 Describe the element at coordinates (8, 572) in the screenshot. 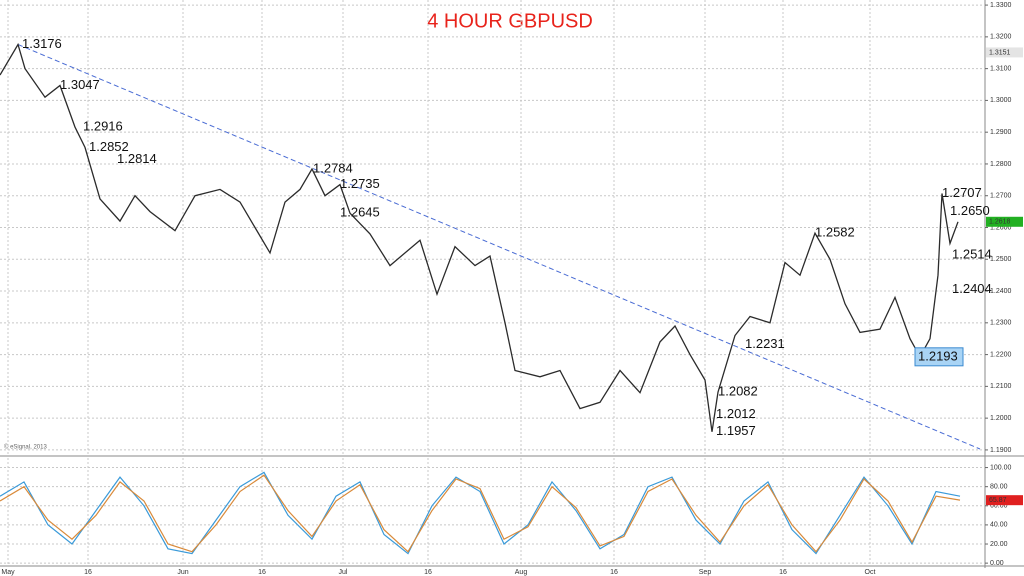

I see `x-tick-label: May` at that location.